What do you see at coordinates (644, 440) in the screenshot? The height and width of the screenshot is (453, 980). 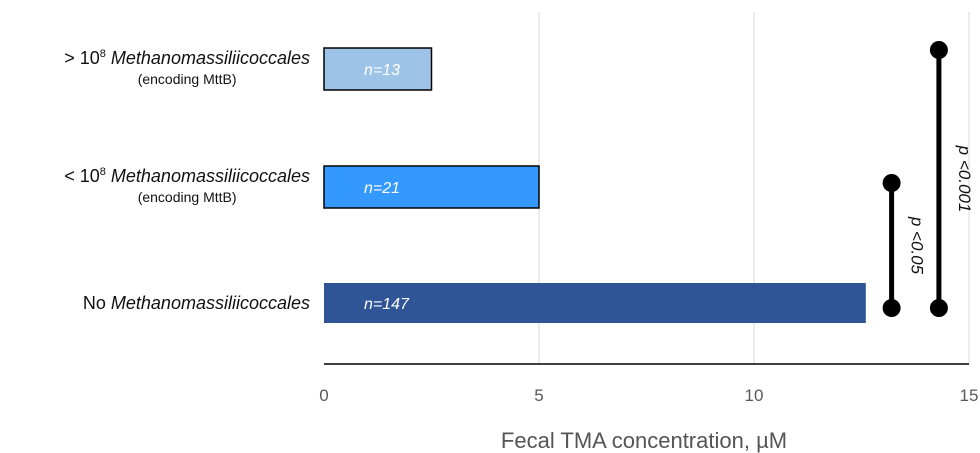 I see `x-axis-label: Fecal TMA concentration, µM` at bounding box center [644, 440].